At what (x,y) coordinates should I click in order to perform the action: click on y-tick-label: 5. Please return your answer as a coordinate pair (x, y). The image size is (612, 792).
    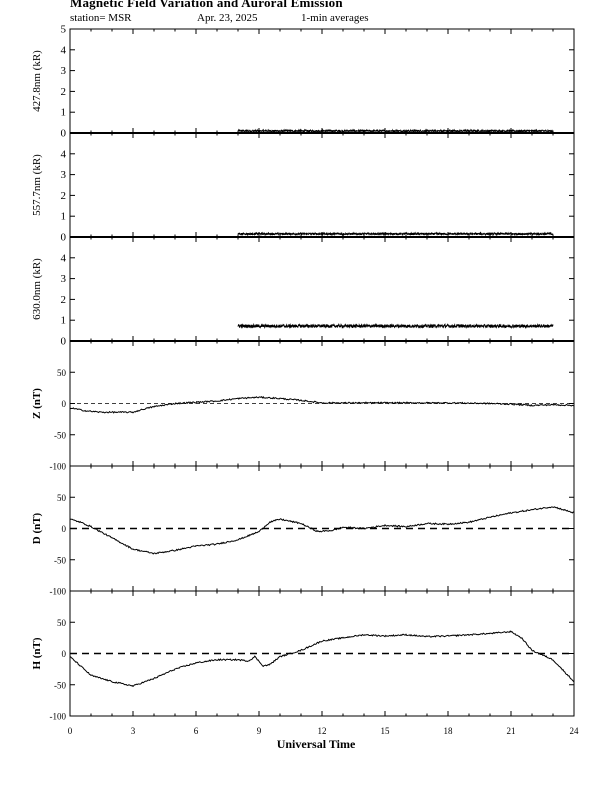
    Looking at the image, I should click on (64, 30).